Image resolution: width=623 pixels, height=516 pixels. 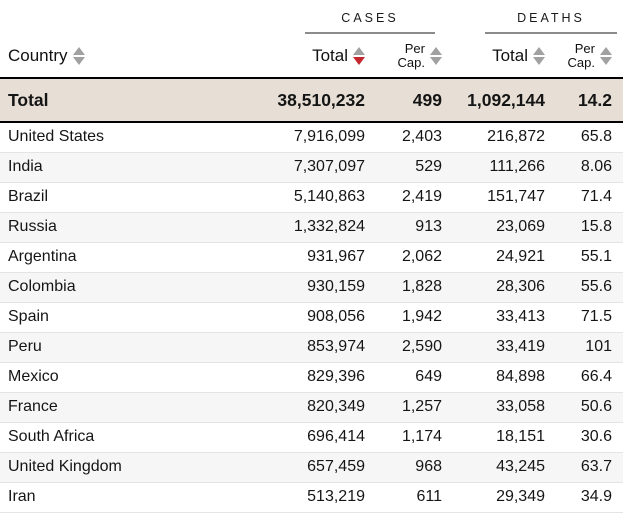 What do you see at coordinates (493, 347) in the screenshot?
I see `deaths-total-cell: 33,419` at bounding box center [493, 347].